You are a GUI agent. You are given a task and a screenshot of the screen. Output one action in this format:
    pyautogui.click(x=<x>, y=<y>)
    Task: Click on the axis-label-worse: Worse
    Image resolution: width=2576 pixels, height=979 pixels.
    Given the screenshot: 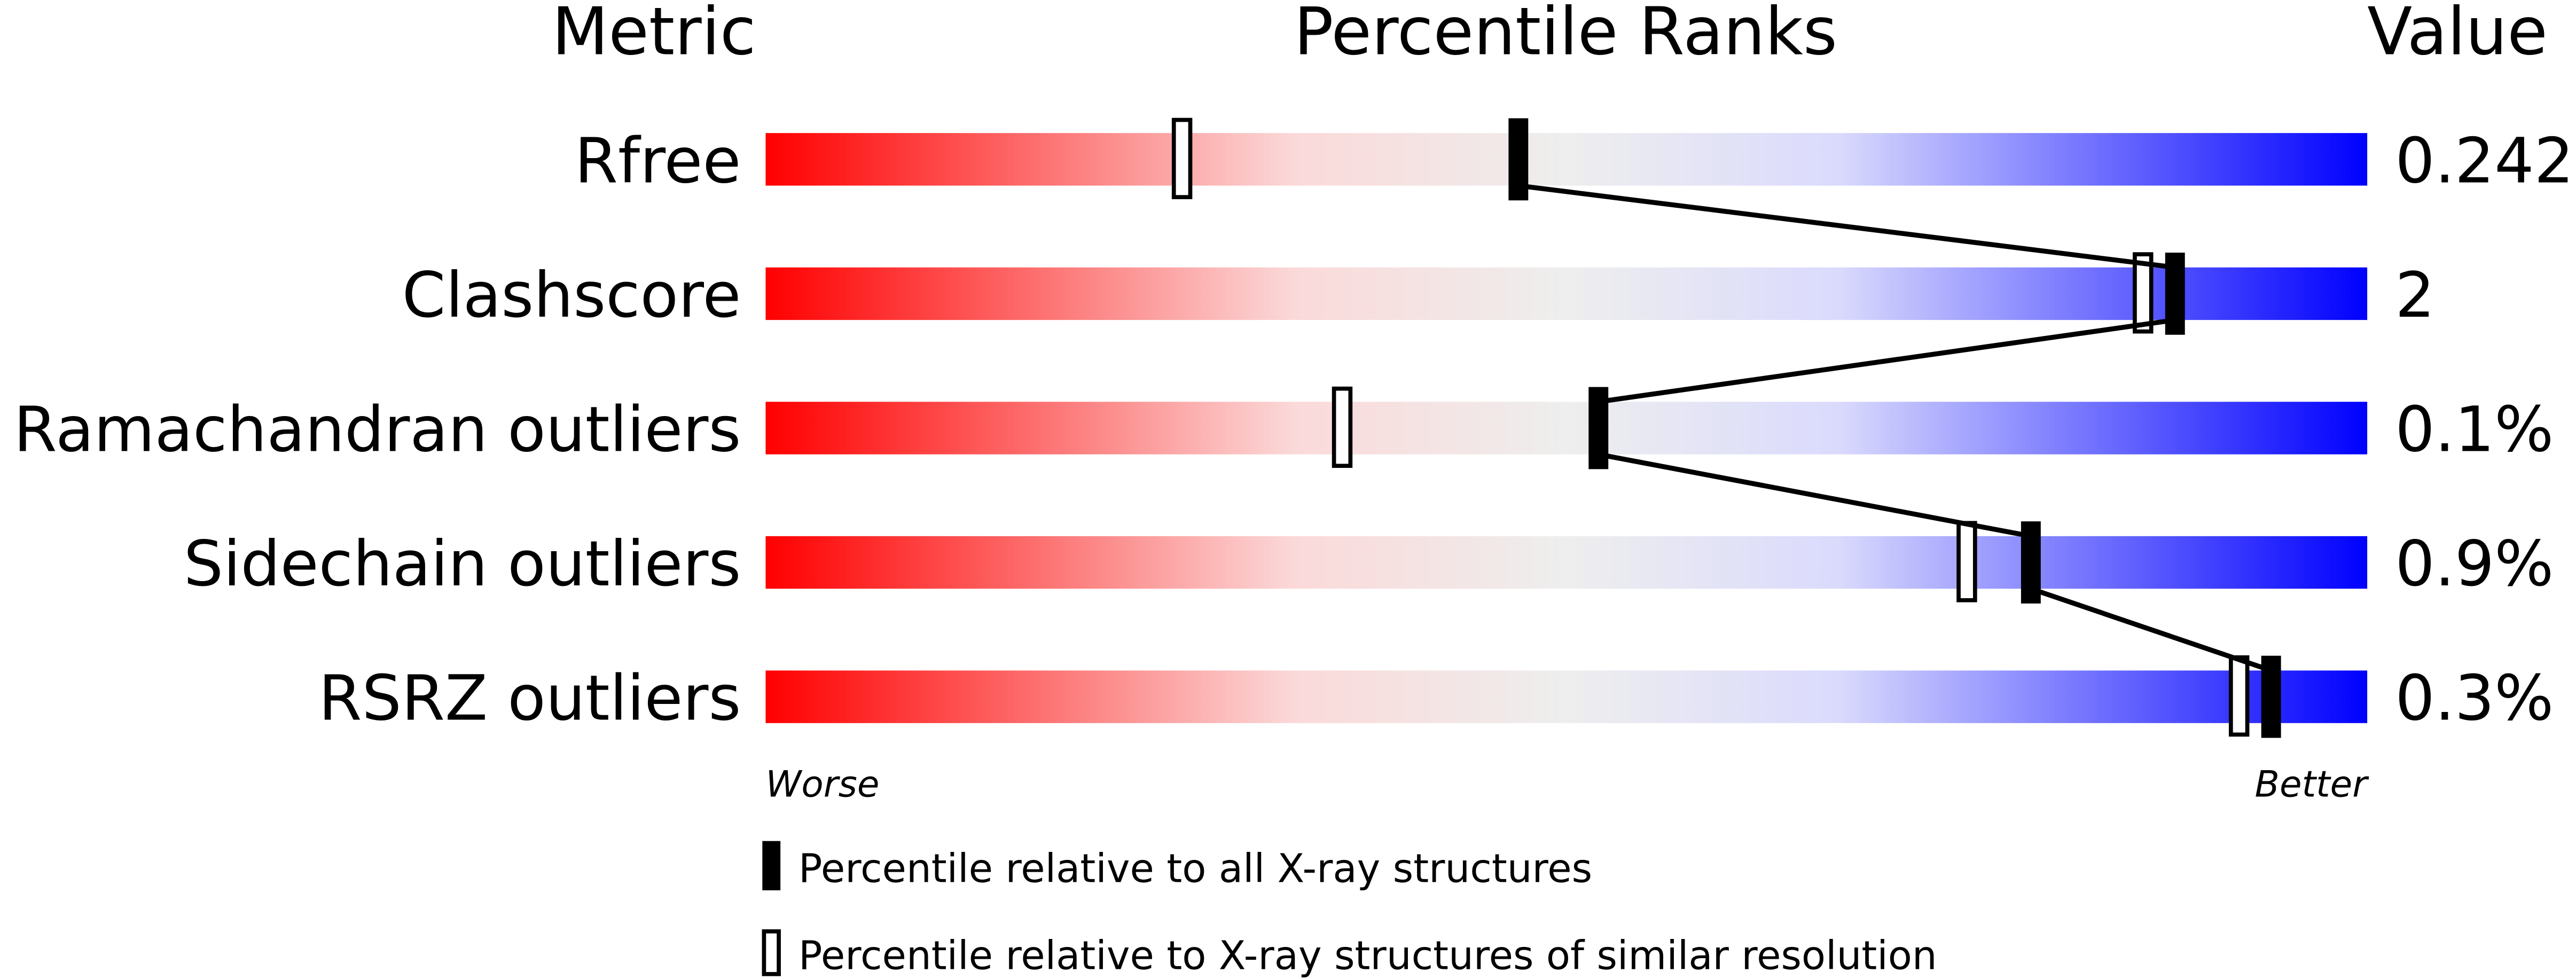 What is the action you would take?
    pyautogui.click(x=822, y=784)
    